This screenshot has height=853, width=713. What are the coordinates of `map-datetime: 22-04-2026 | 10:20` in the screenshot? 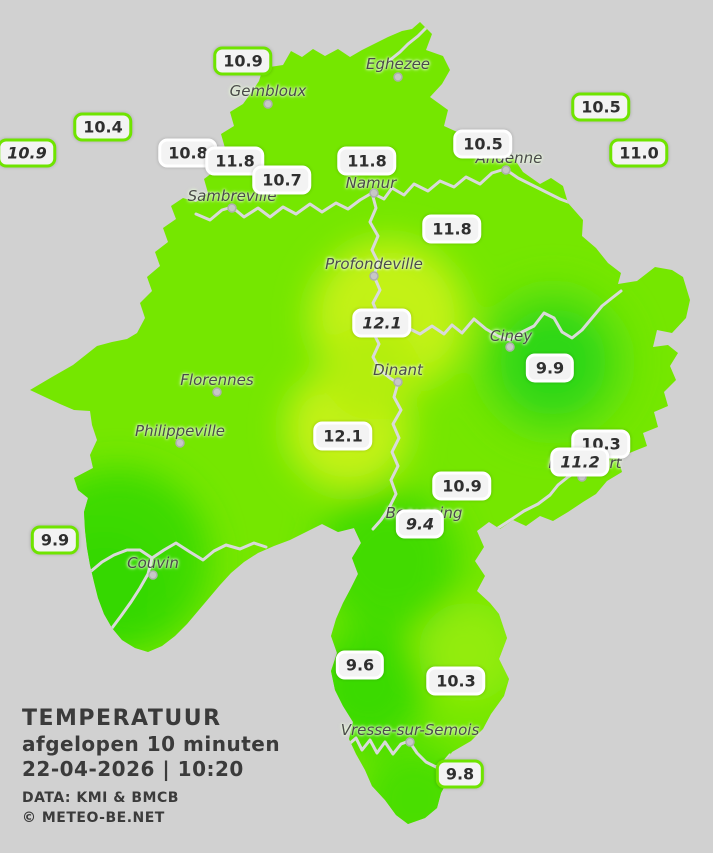 It's located at (133, 769).